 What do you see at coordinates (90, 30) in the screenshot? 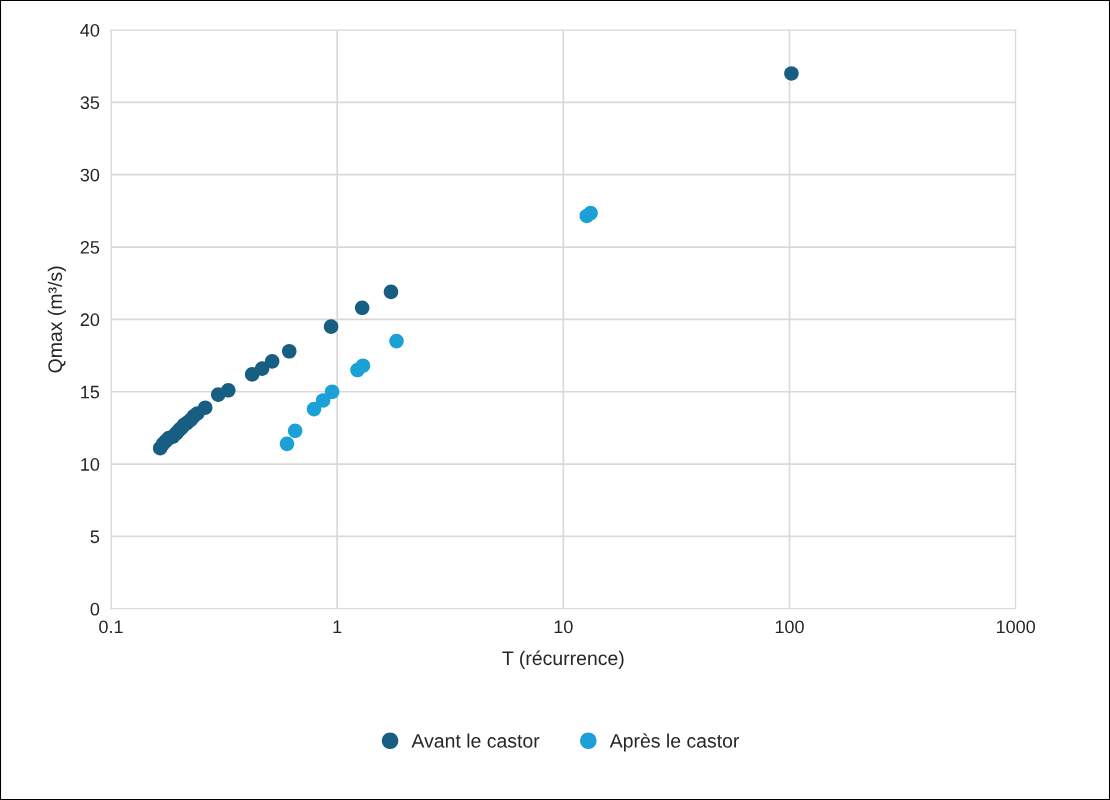
I see `y-tick-label: 40` at bounding box center [90, 30].